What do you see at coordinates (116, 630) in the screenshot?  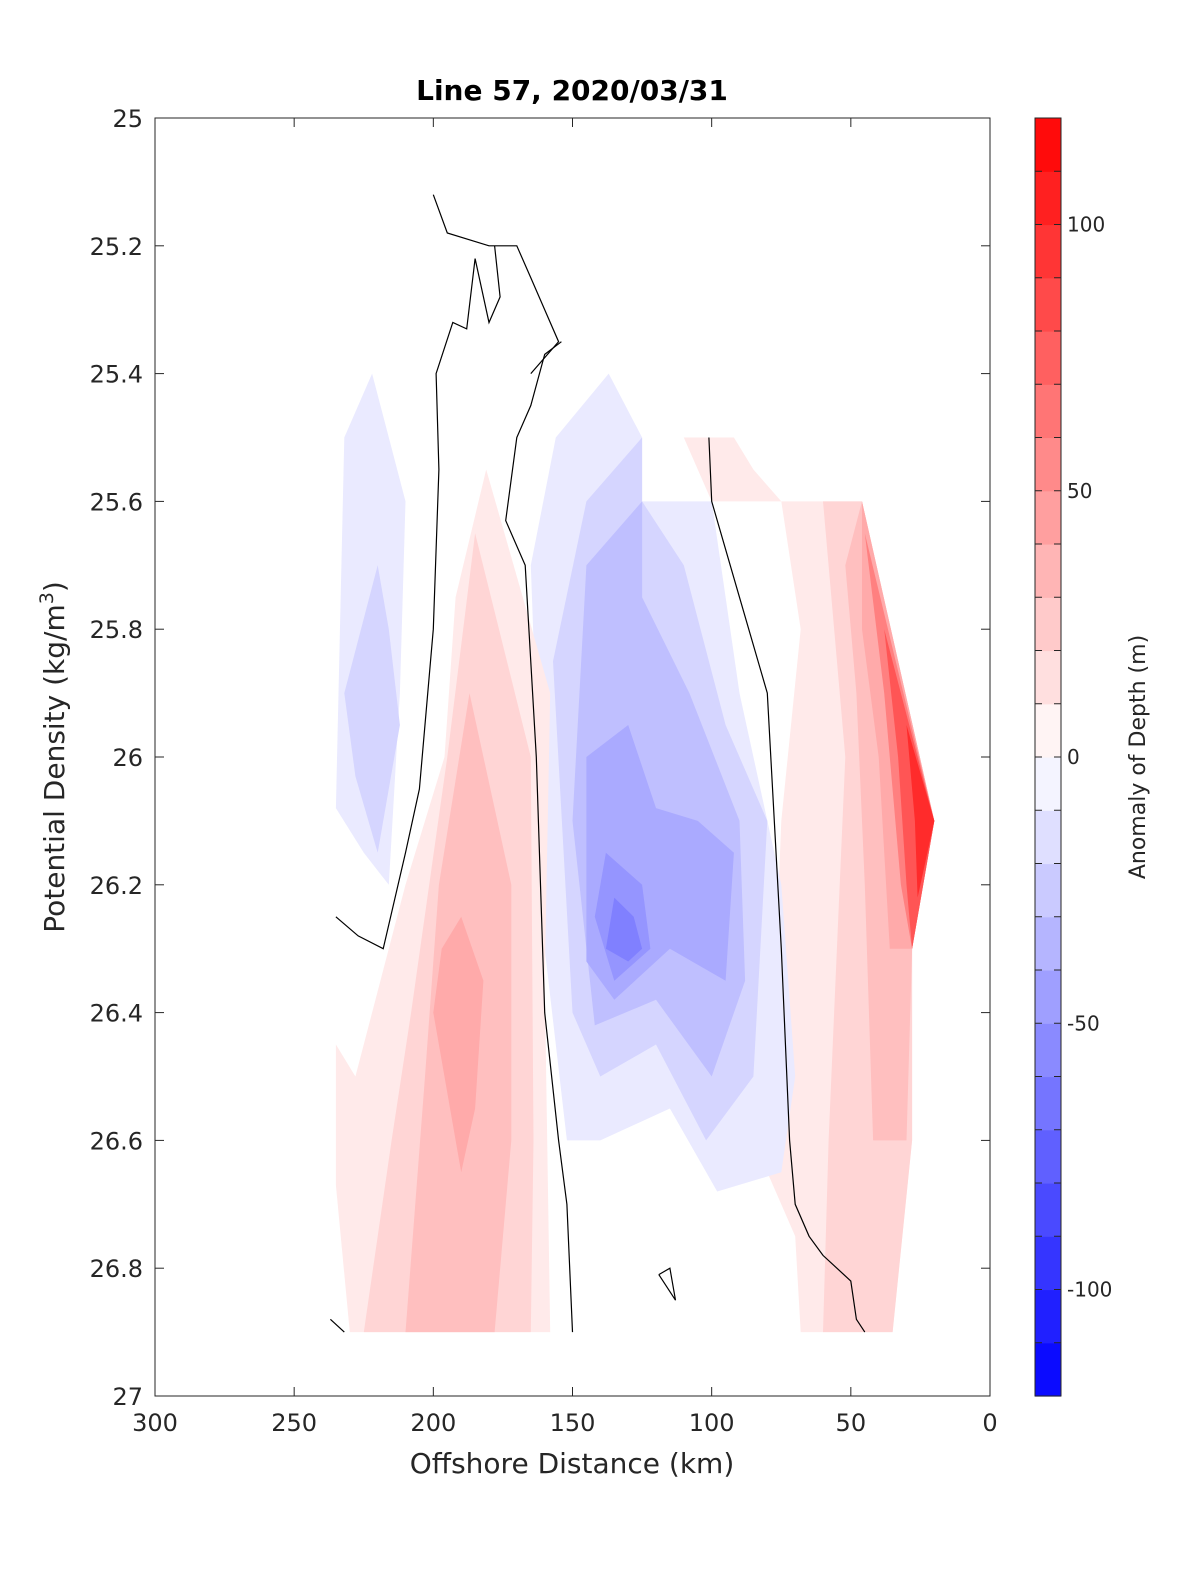 I see `y-tick-label: 25.8` at bounding box center [116, 630].